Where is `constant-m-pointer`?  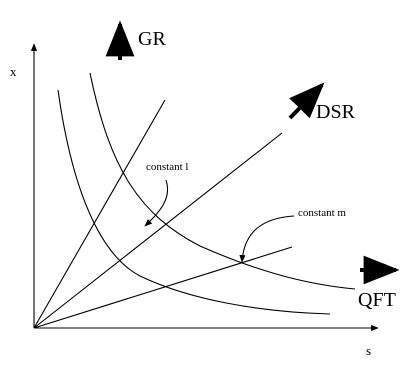
constant-m-pointer is located at coordinates (267, 239).